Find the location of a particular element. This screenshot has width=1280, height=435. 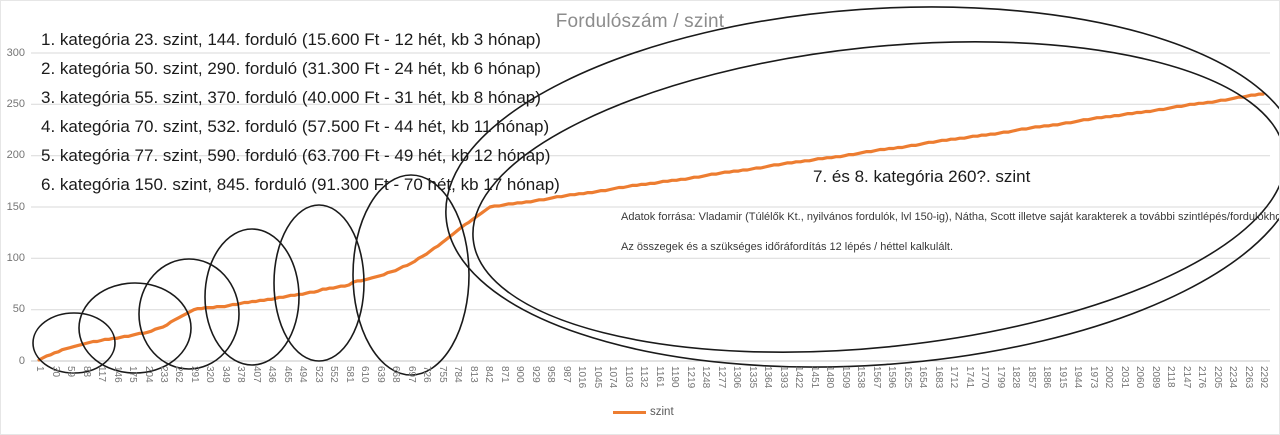

legend: szint is located at coordinates (643, 412).